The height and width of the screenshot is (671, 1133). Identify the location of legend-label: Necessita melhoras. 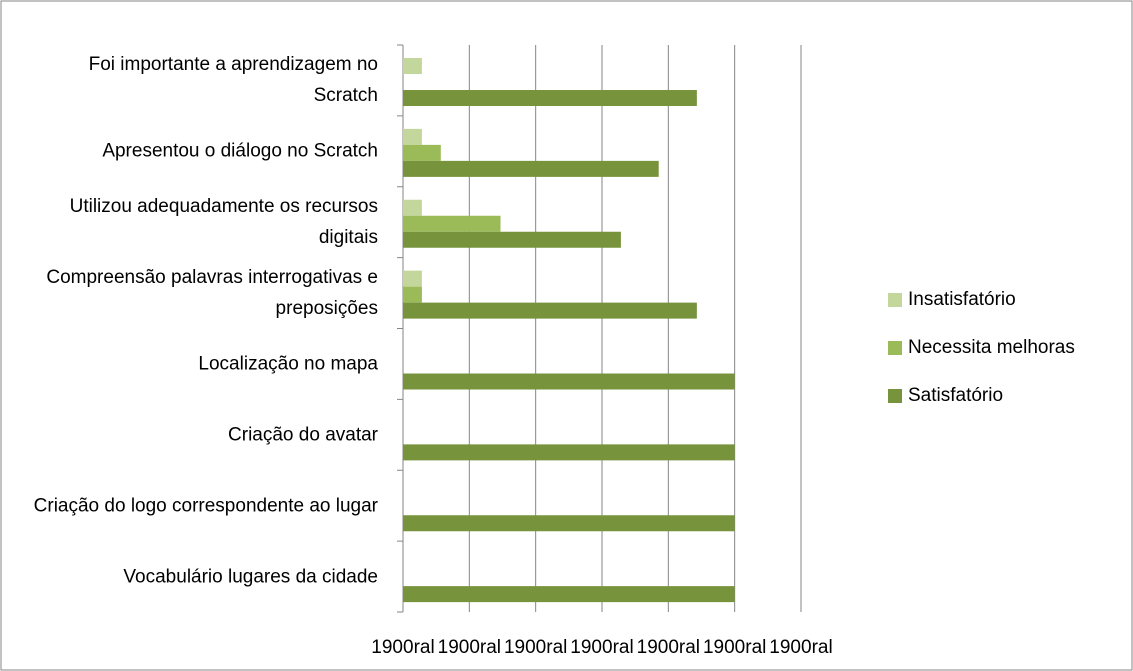
(991, 347).